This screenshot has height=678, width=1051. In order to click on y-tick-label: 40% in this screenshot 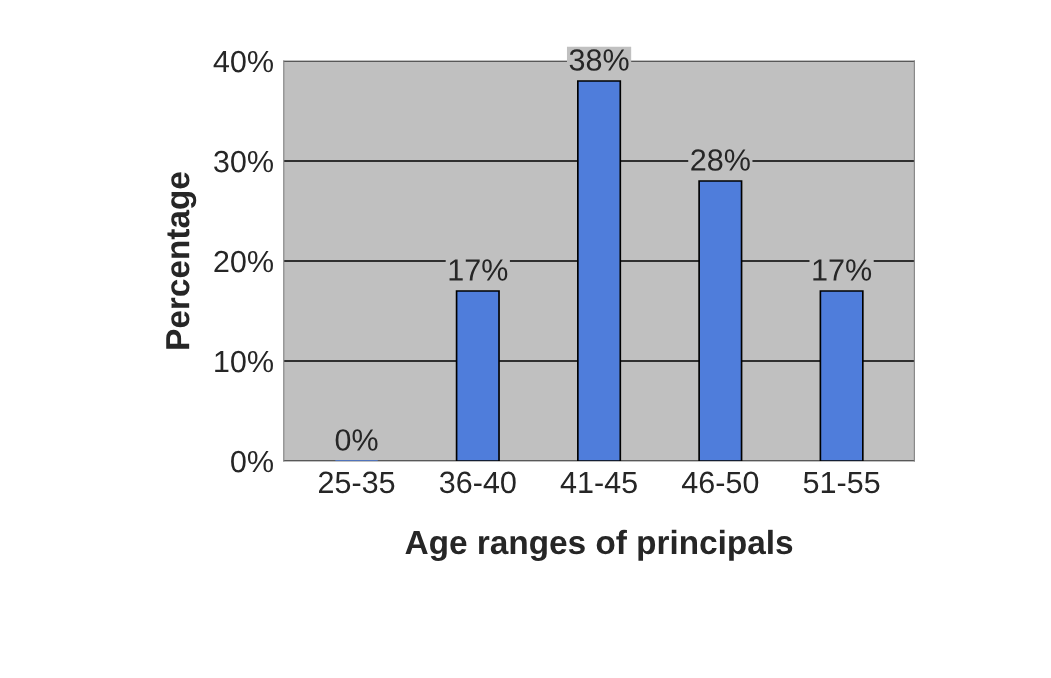, I will do `click(243, 61)`.